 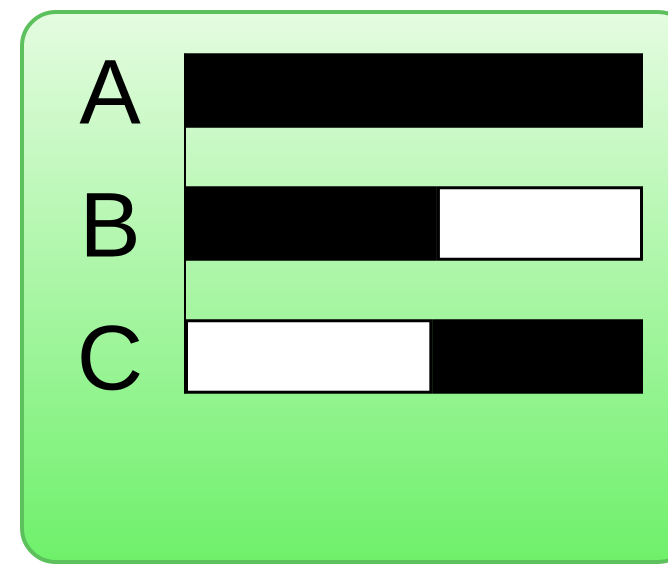 What do you see at coordinates (110, 93) in the screenshot?
I see `y-tick-label: A` at bounding box center [110, 93].